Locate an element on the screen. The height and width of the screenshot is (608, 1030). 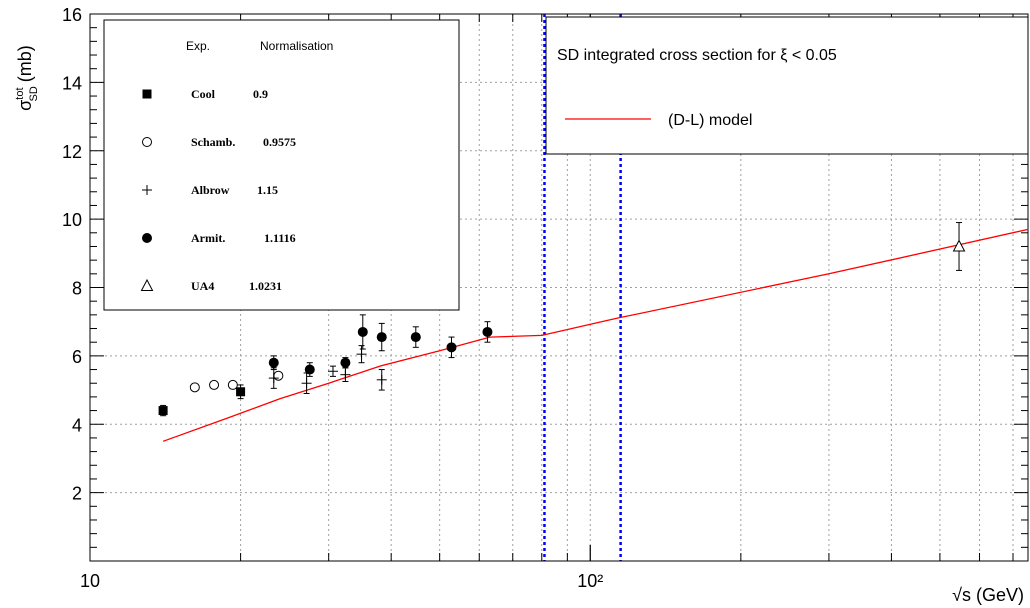
y-tick-label: 16 is located at coordinates (72, 15).